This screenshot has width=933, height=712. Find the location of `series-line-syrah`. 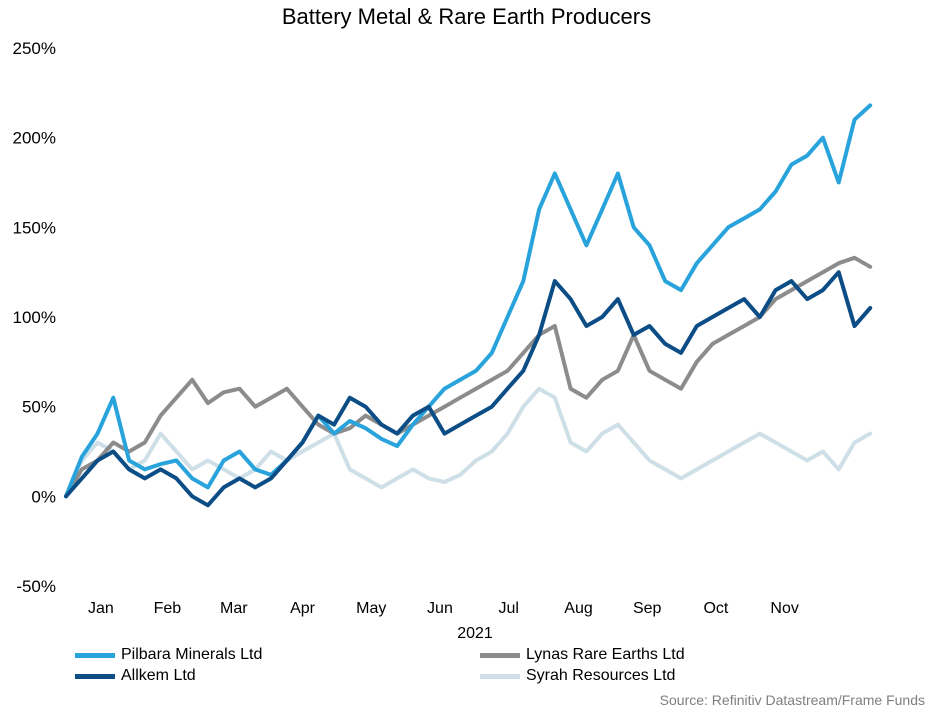

series-line-syrah is located at coordinates (468, 442).